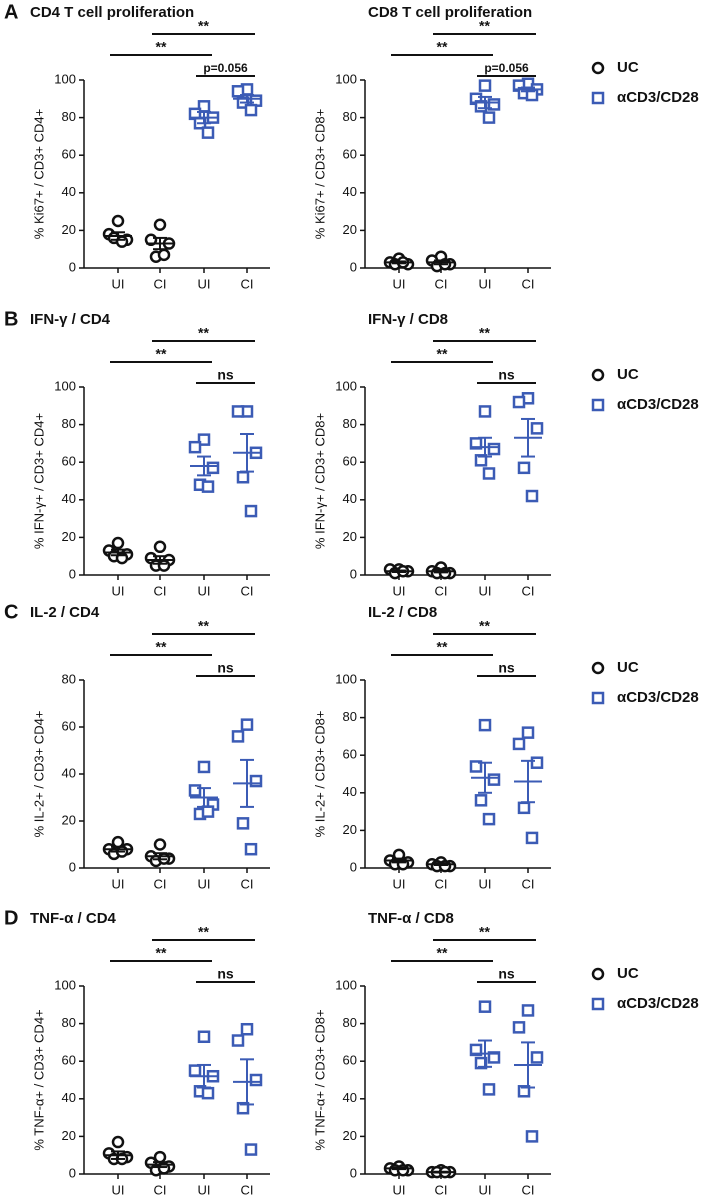  What do you see at coordinates (319, 774) in the screenshot?
I see `y-axis-label: % IL-2+ / CD3+ CD8+` at bounding box center [319, 774].